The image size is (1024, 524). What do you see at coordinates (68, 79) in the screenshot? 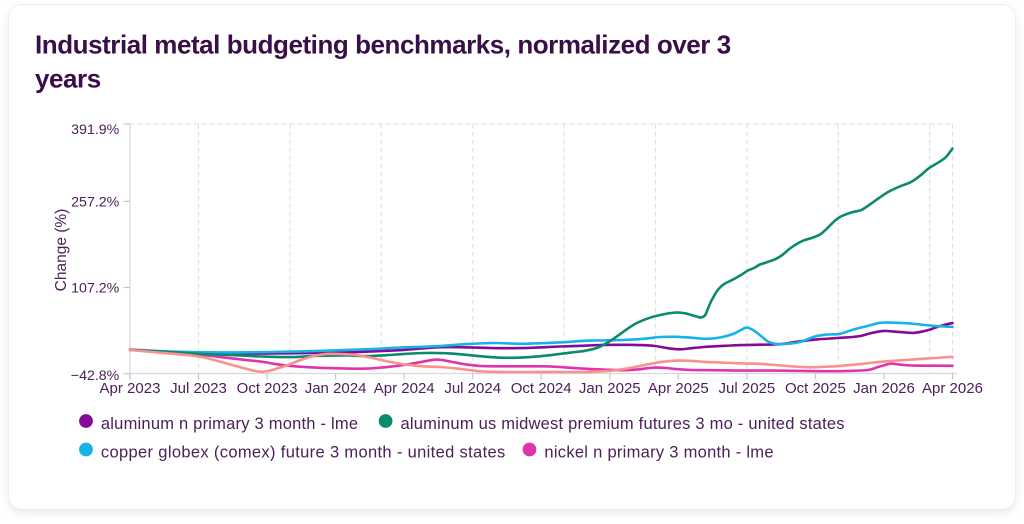
I see `svg-text: years` at bounding box center [68, 79].